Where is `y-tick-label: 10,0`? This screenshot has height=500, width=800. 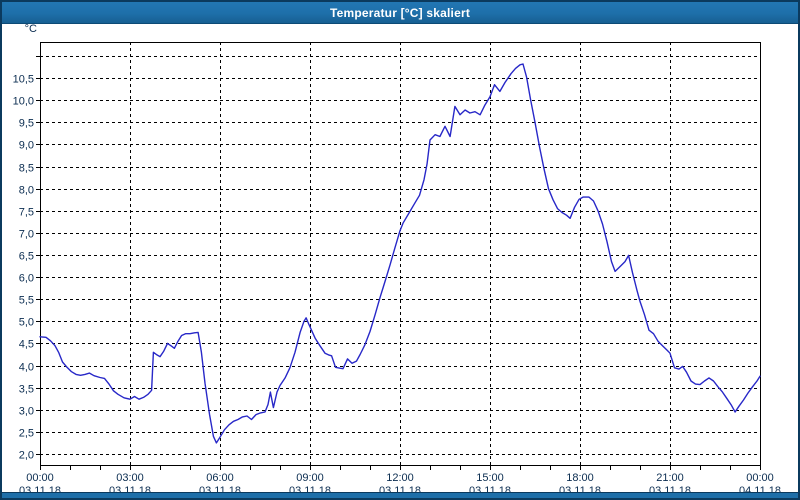
y-tick-label: 10,0 is located at coordinates (23, 102).